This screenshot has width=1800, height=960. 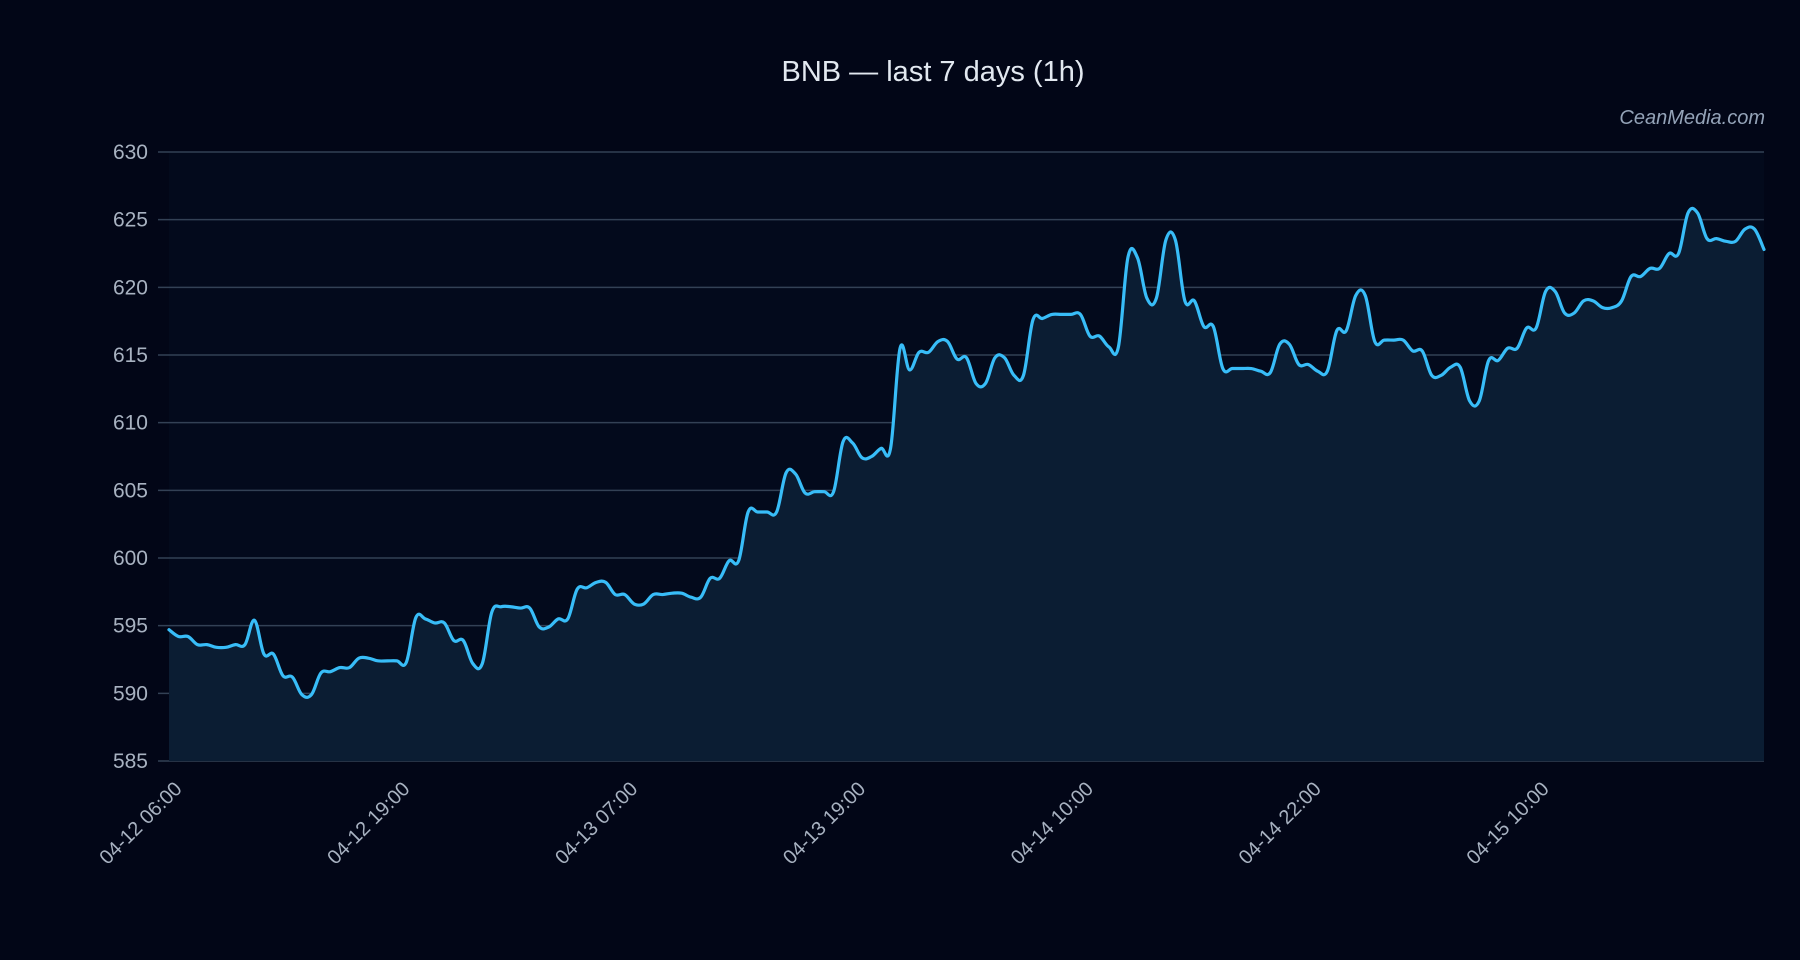 What do you see at coordinates (130, 558) in the screenshot?
I see `y-tick-label: 600` at bounding box center [130, 558].